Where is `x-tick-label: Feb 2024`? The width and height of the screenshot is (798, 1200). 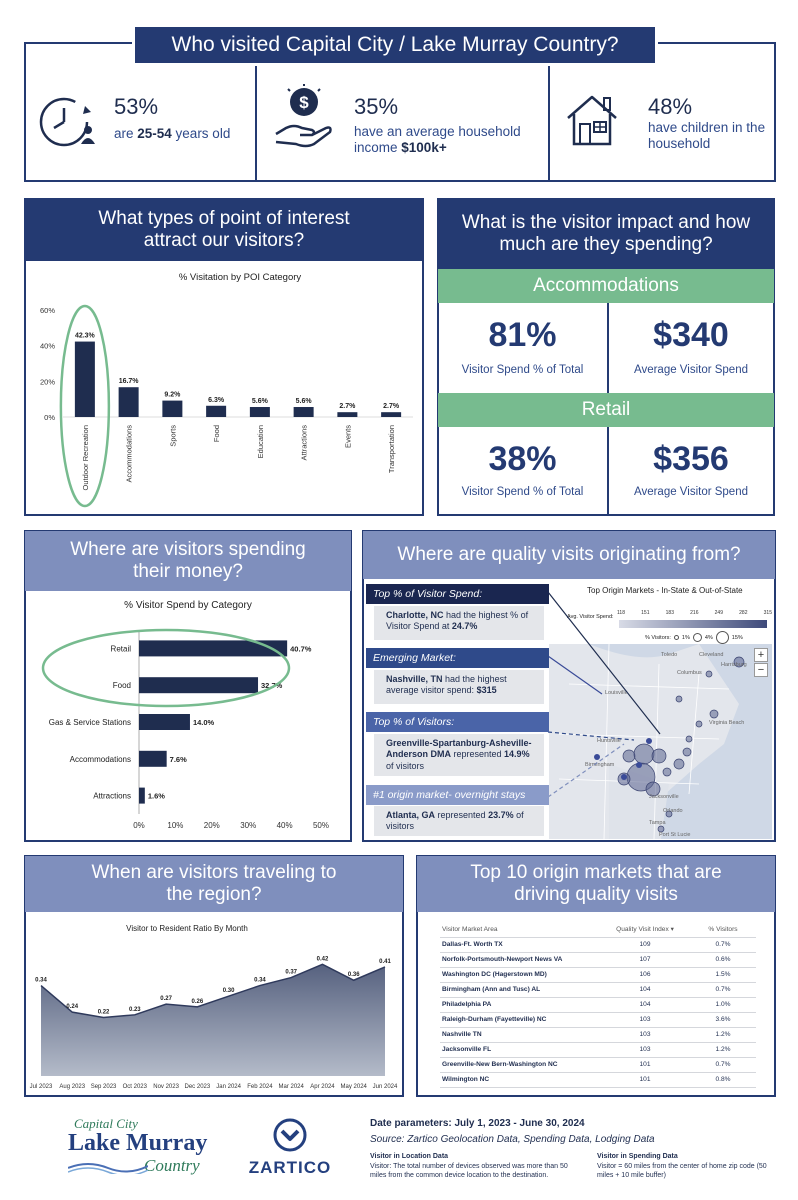
x-tick-label: Feb 2024 is located at coordinates (260, 1087).